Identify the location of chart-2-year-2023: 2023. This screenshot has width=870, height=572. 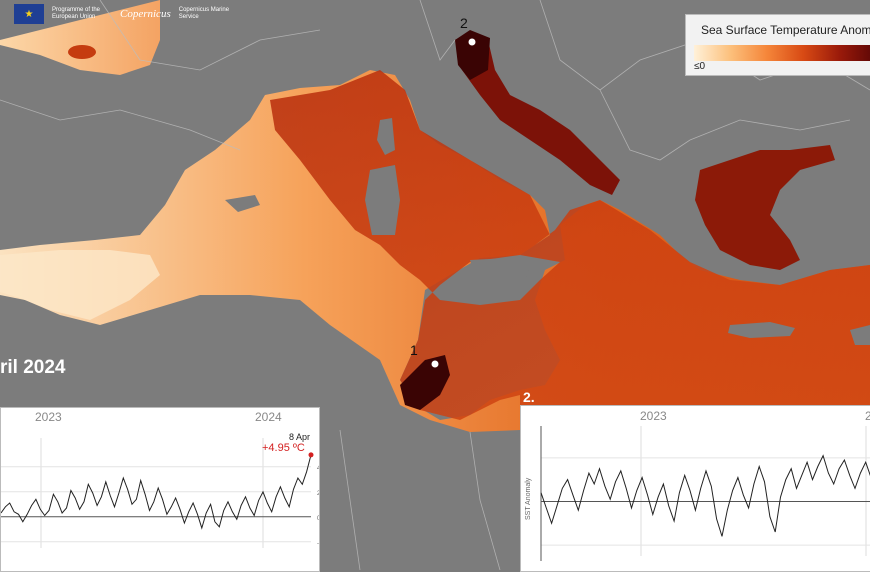
(653, 416).